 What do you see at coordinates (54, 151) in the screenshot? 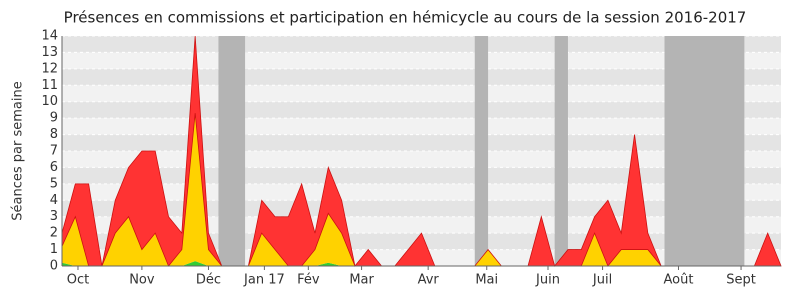
I see `y-tick-label: 7` at bounding box center [54, 151].